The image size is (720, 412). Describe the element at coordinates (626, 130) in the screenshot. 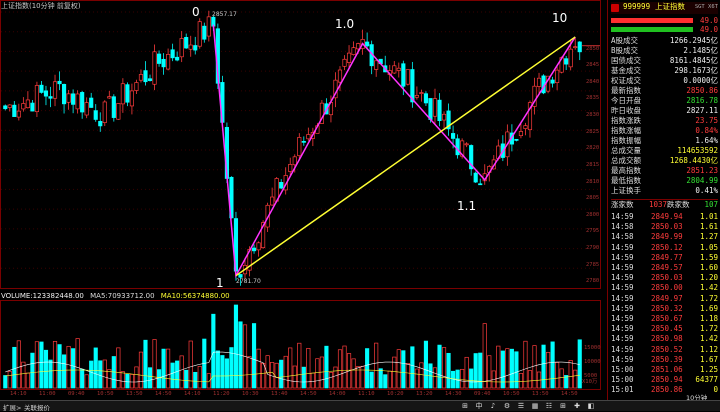

I see `stat-label: 指数涨幅` at that location.